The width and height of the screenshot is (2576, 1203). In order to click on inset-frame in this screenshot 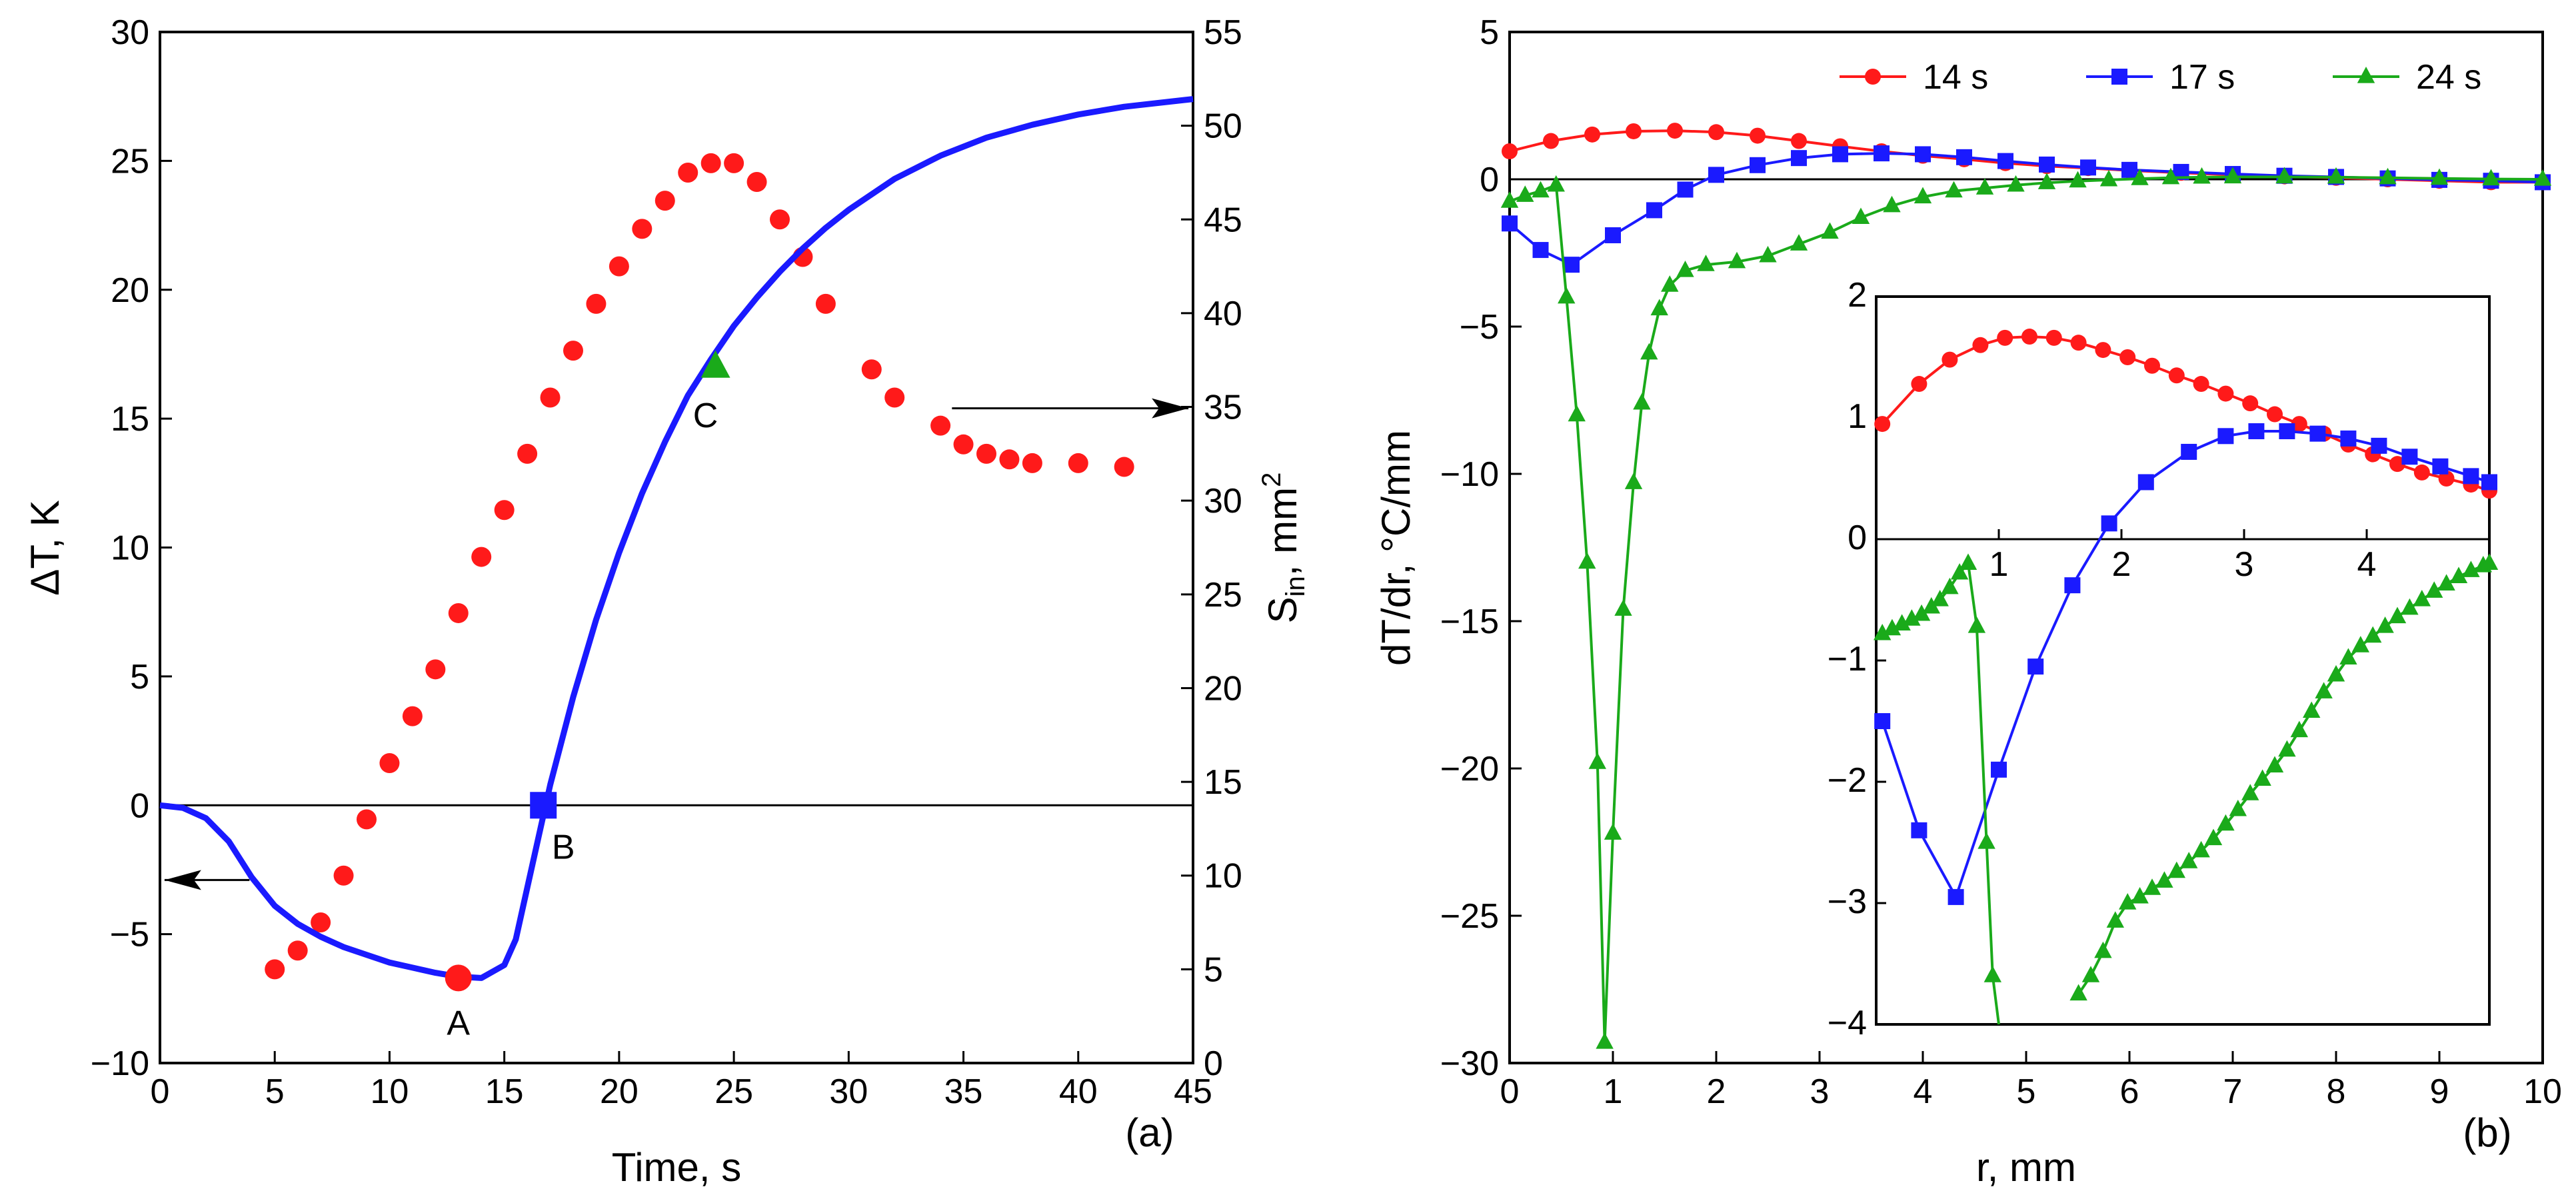, I will do `click(2183, 660)`.